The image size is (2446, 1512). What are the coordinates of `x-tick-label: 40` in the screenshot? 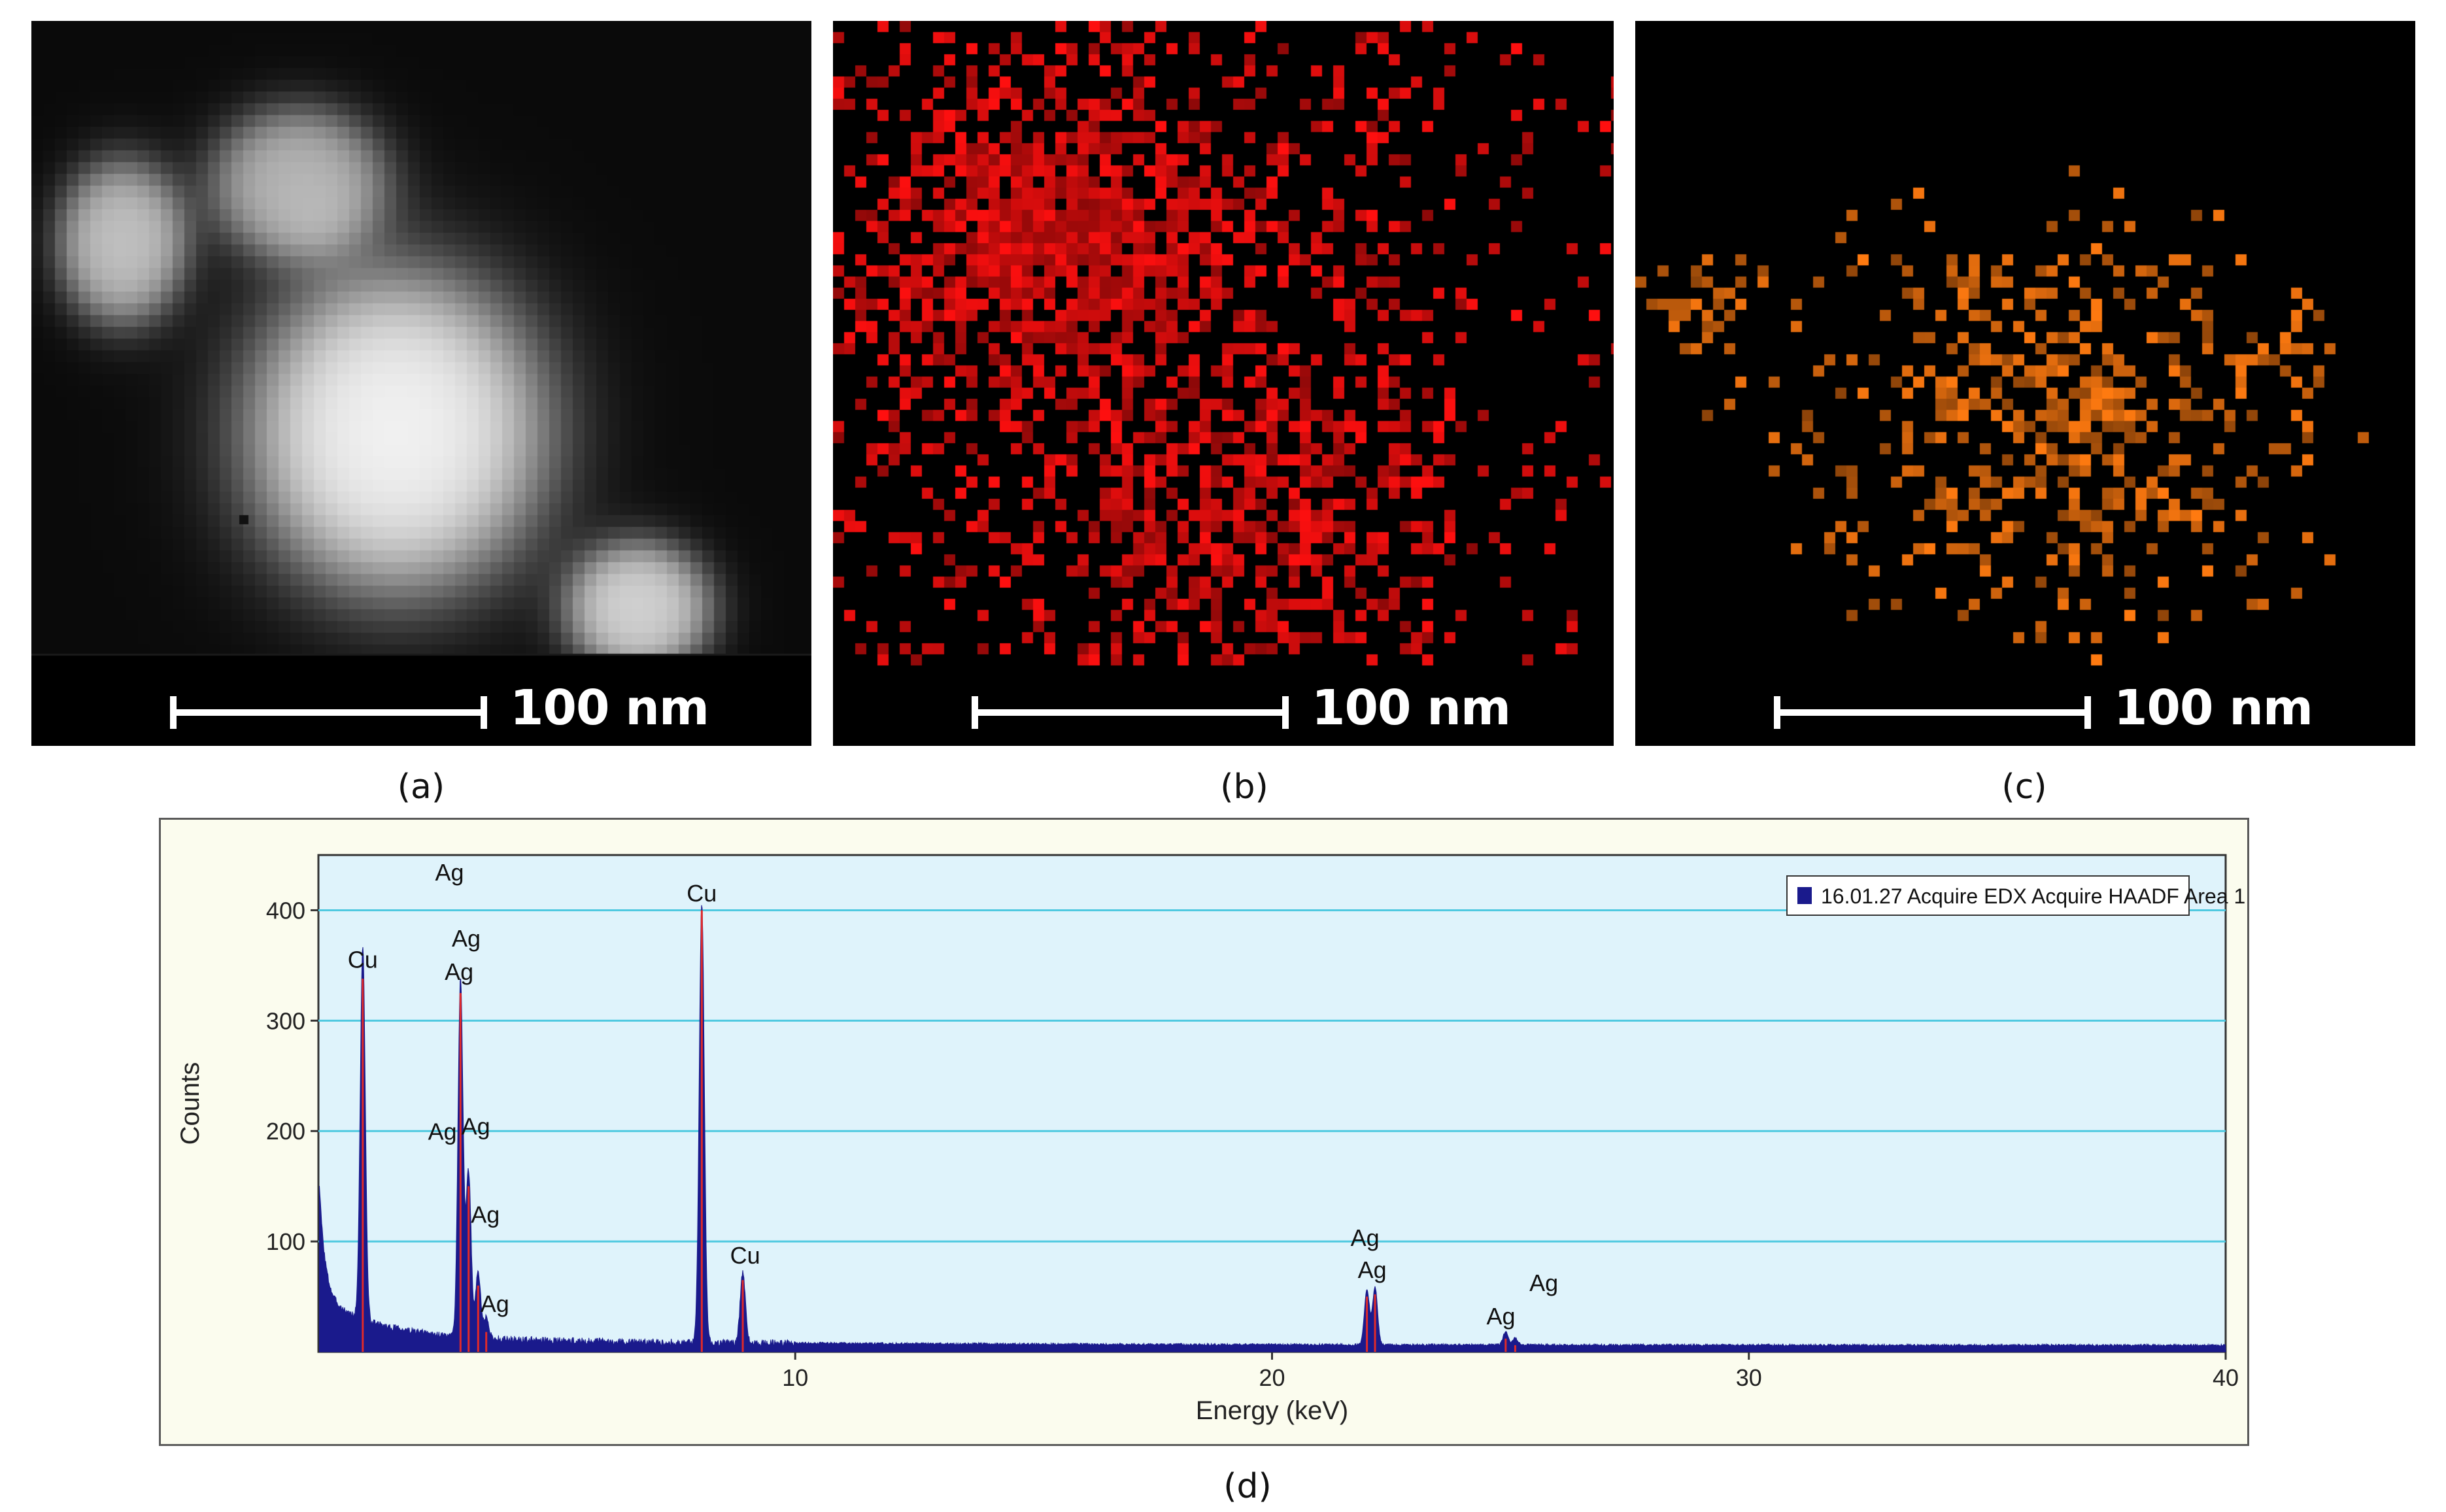 It's located at (2226, 1377).